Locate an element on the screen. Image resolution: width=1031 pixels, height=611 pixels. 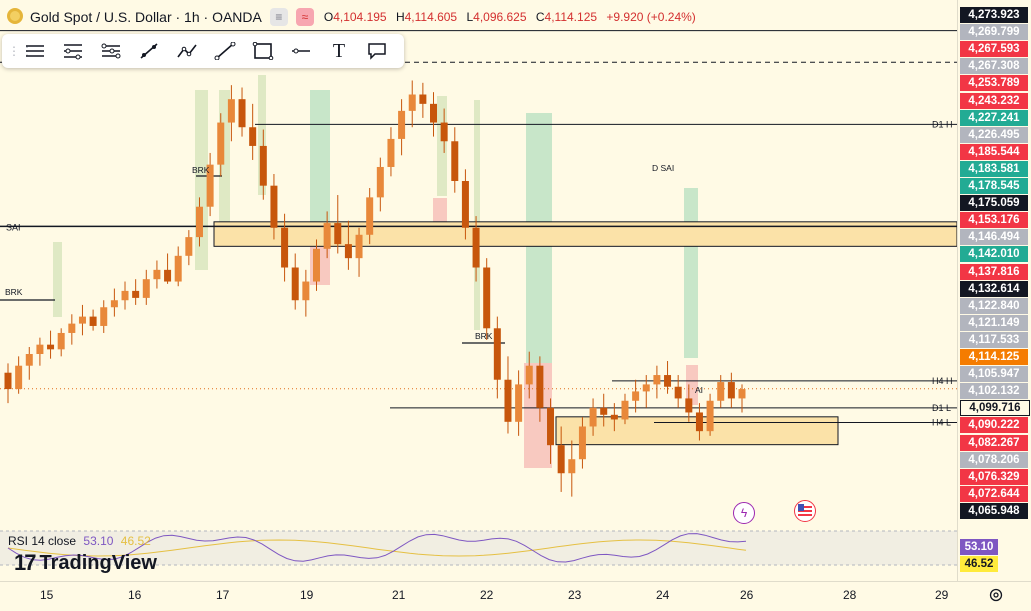
price-scale-label: 4,267.593 is located at coordinates (994, 49).